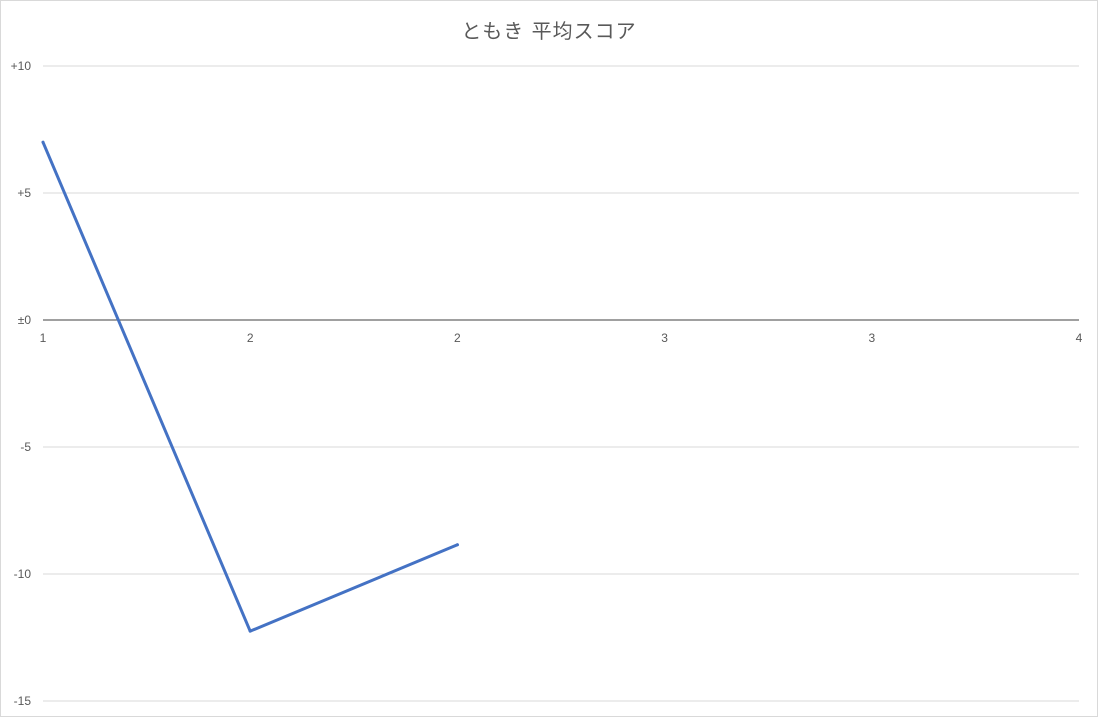 The height and width of the screenshot is (717, 1098). What do you see at coordinates (549, 31) in the screenshot?
I see `chart-title: ともき 平均スコア` at bounding box center [549, 31].